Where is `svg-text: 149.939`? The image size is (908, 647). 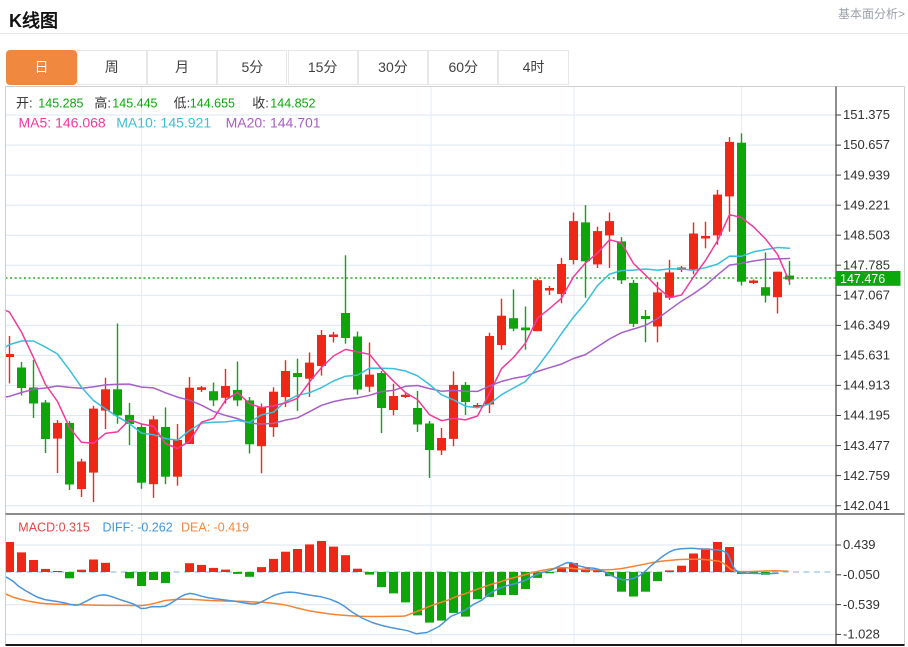
svg-text: 149.939 is located at coordinates (866, 174).